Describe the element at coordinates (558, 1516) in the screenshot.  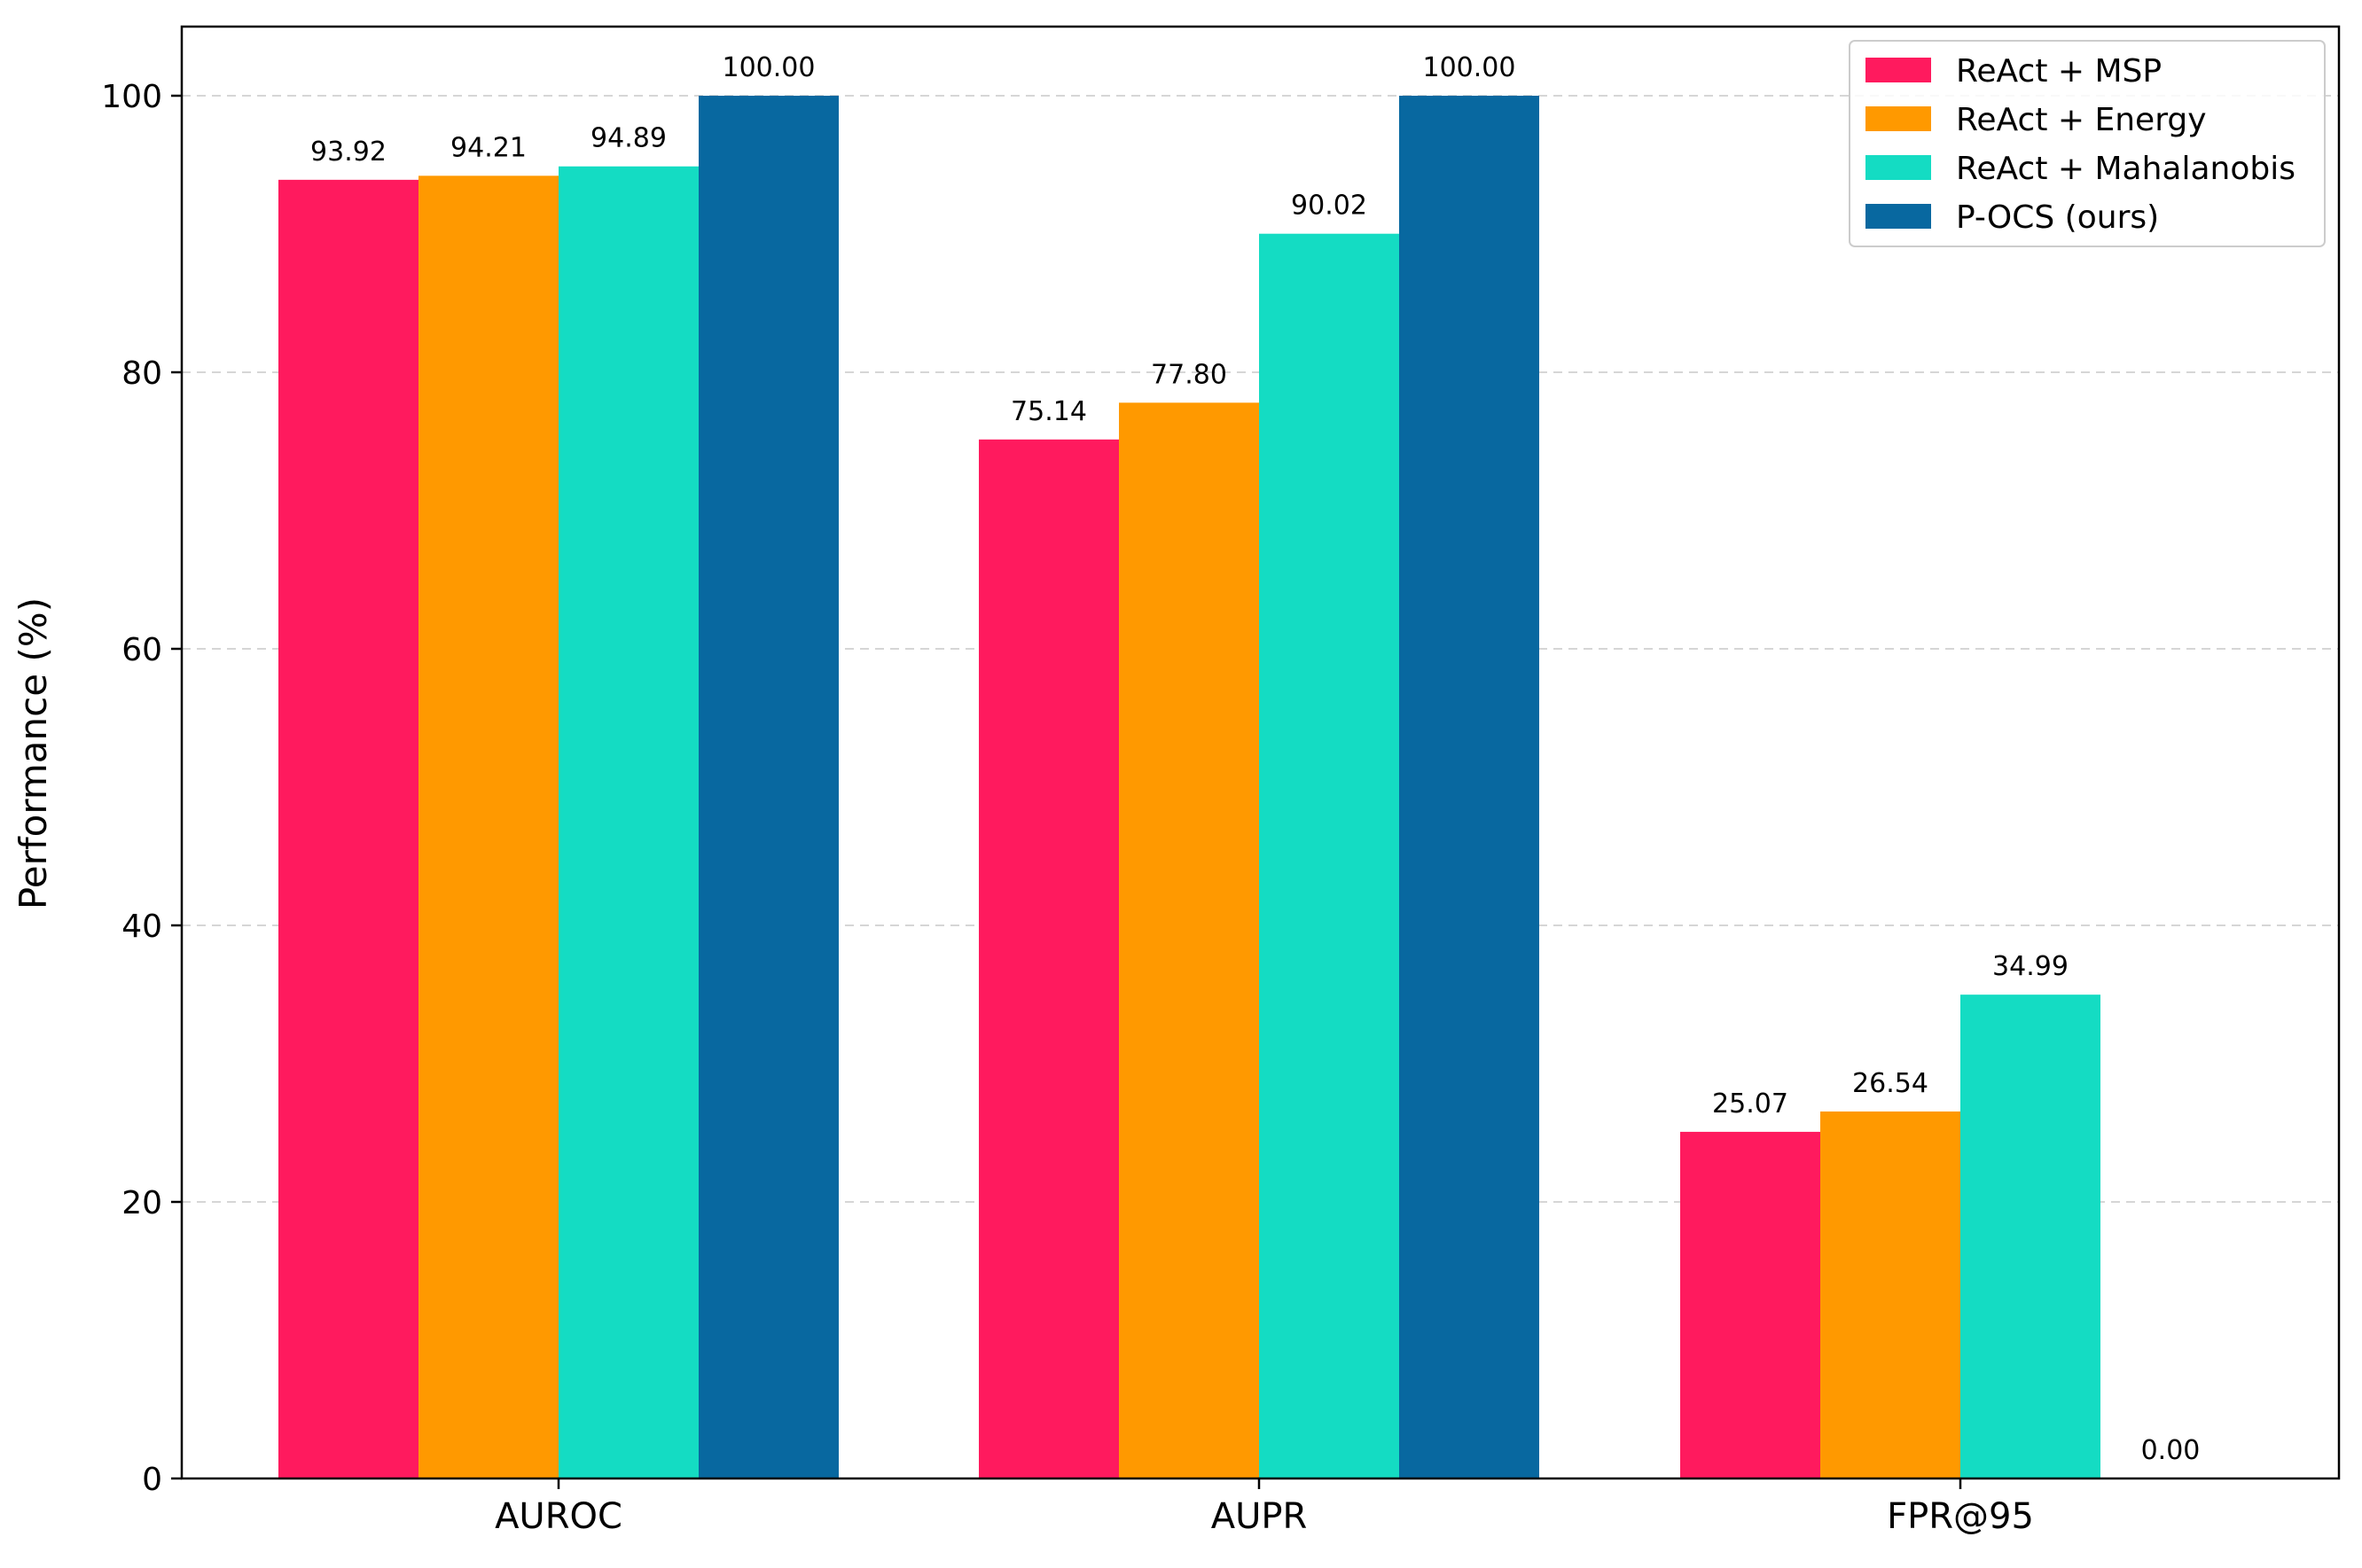
I see `x-tick-label: AUROC` at that location.